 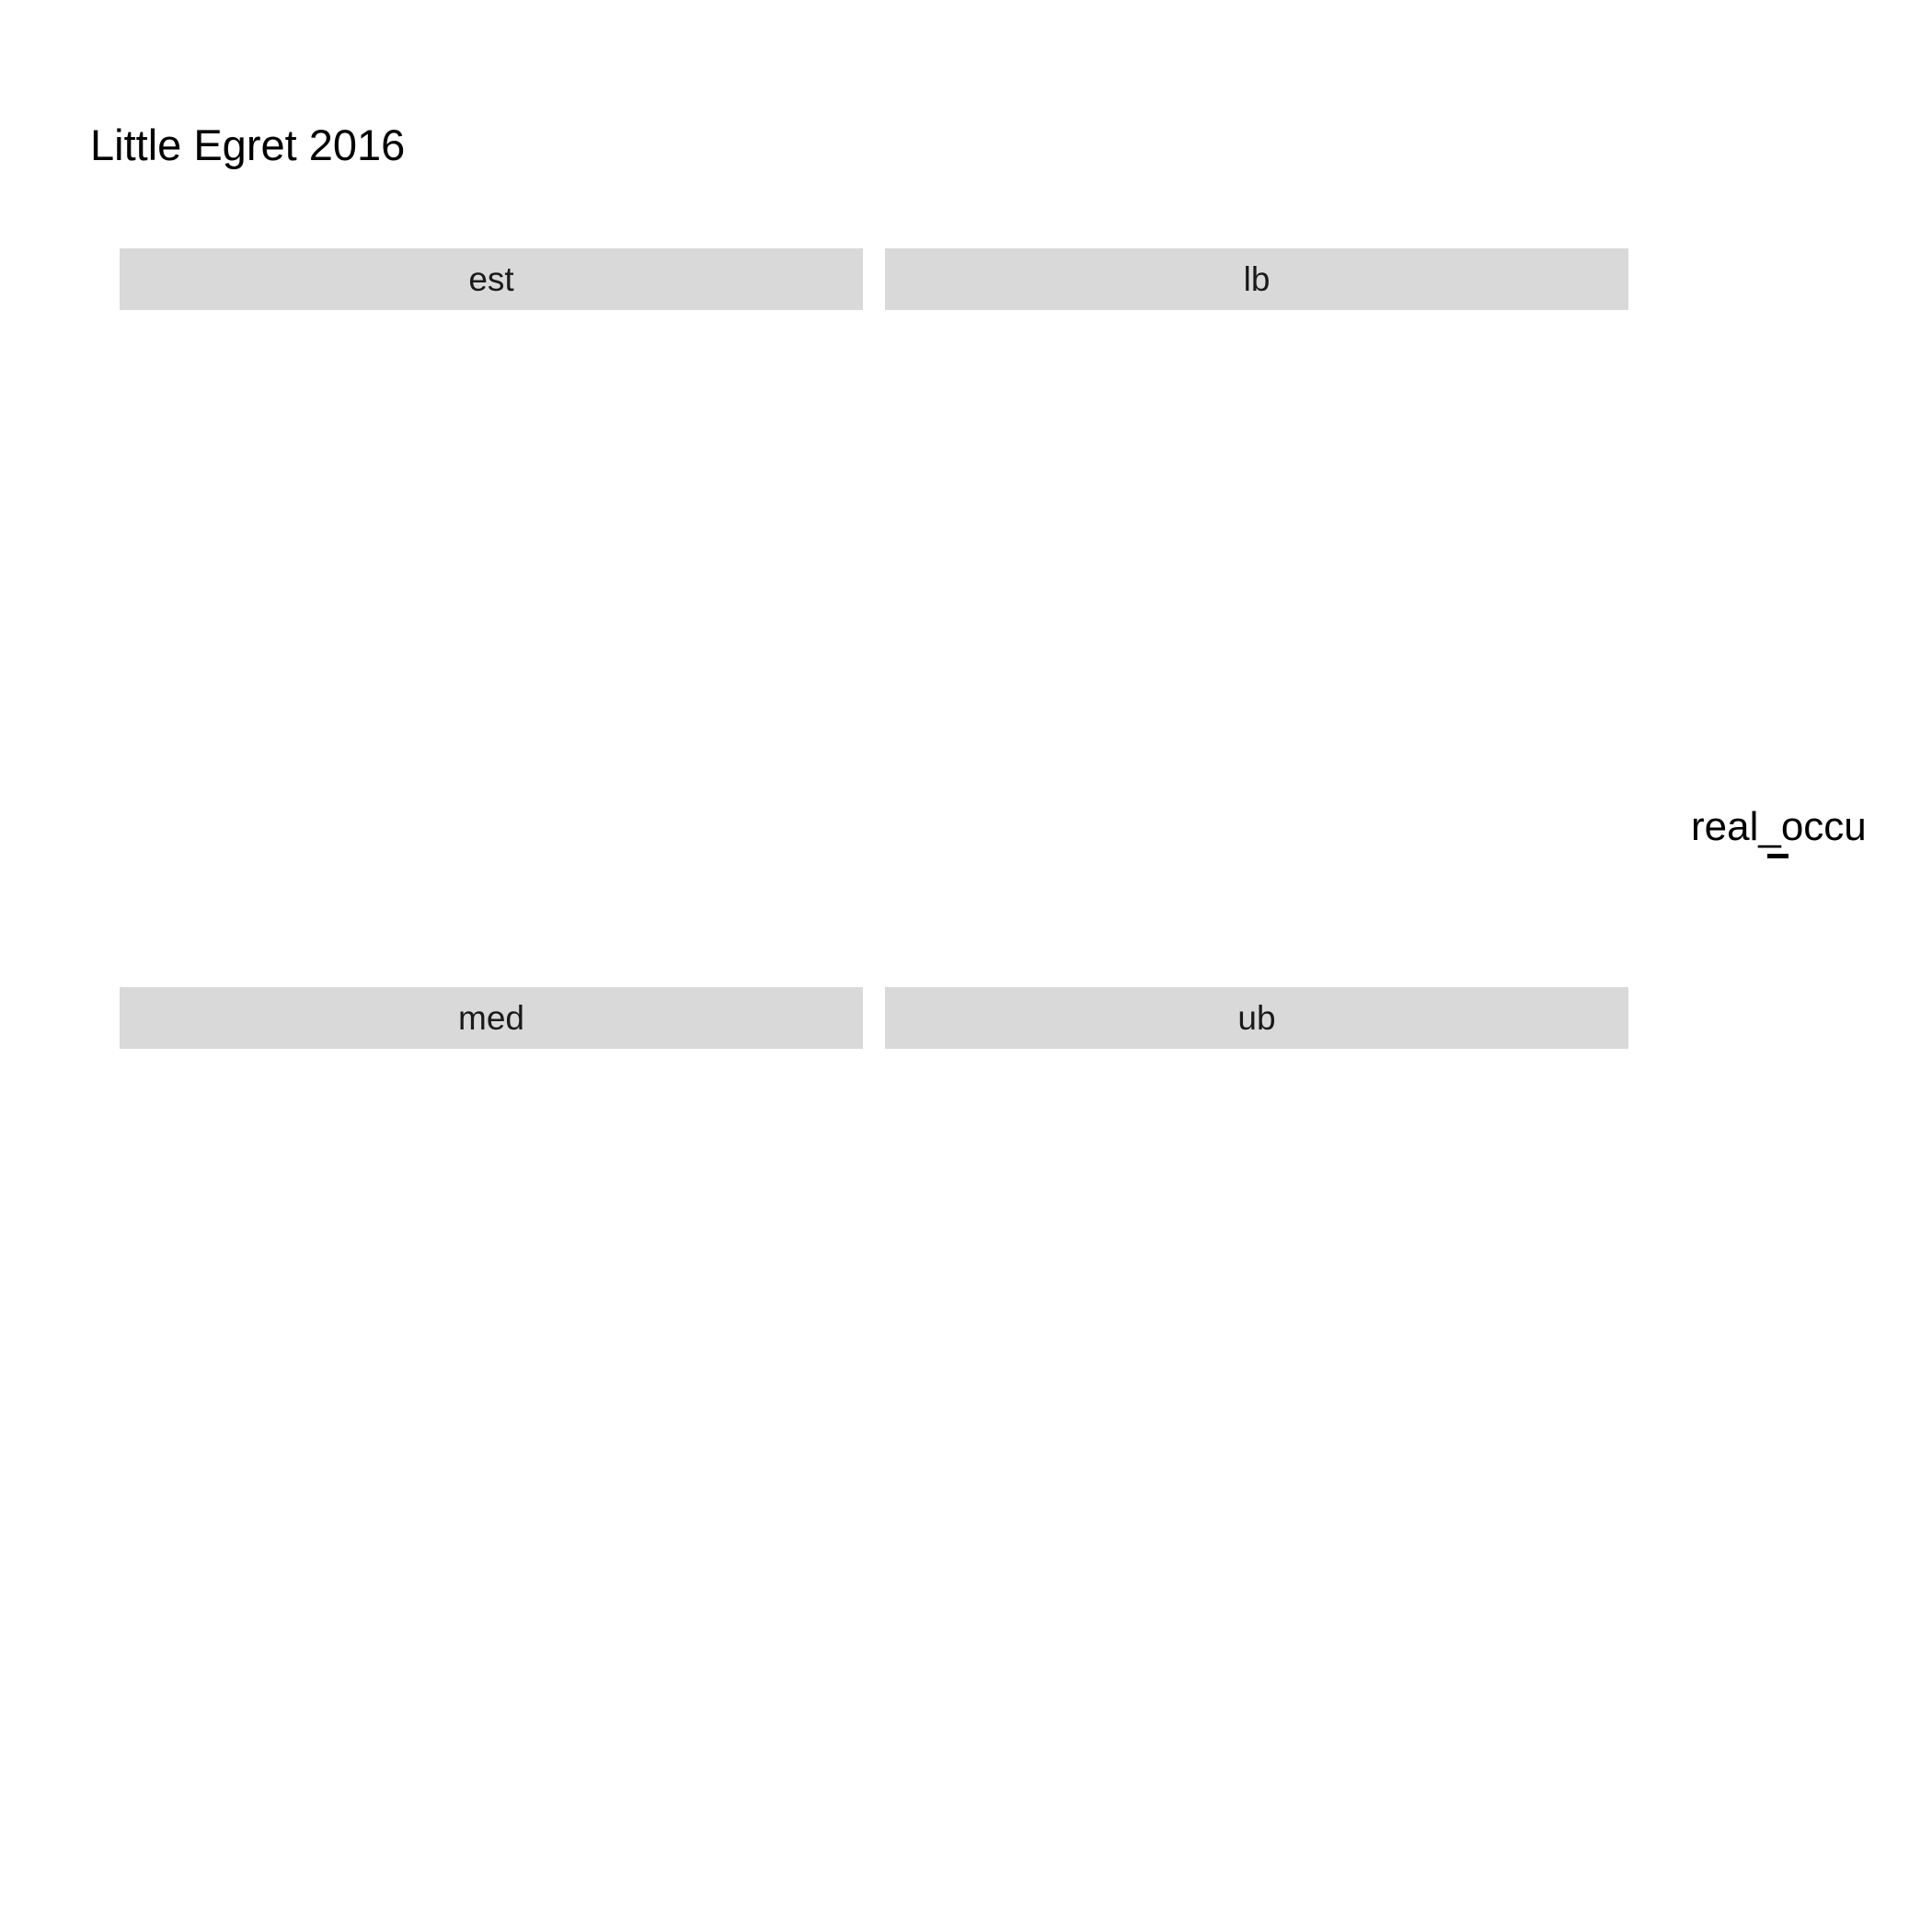 I want to click on facet-label-ub: ub, so click(x=1256, y=1018).